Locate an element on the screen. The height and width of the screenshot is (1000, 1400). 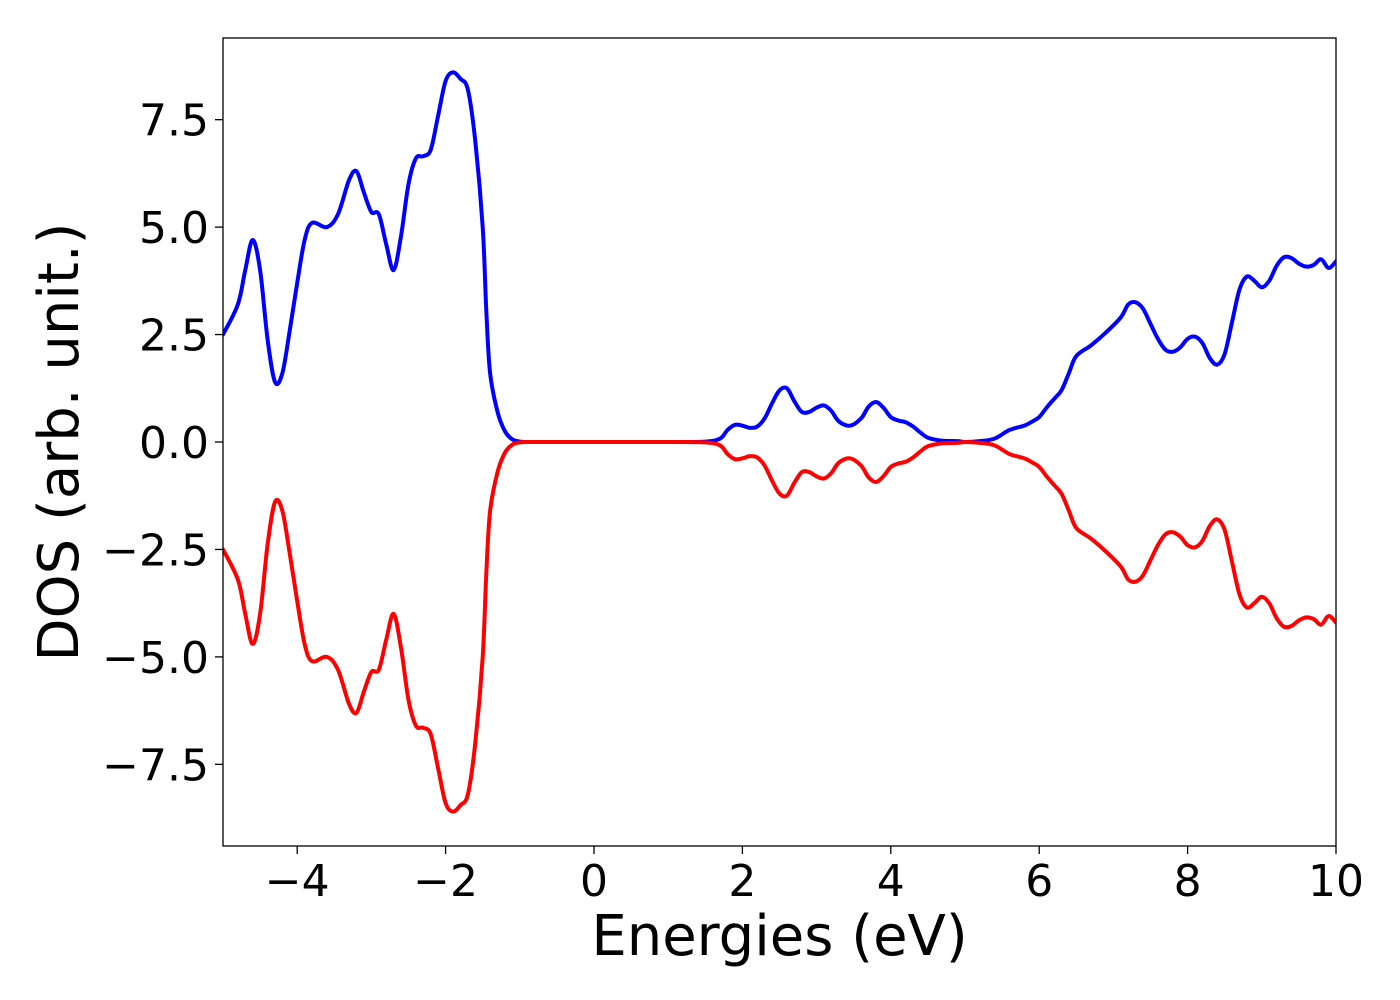
x-tick-label: 0 is located at coordinates (594, 881).